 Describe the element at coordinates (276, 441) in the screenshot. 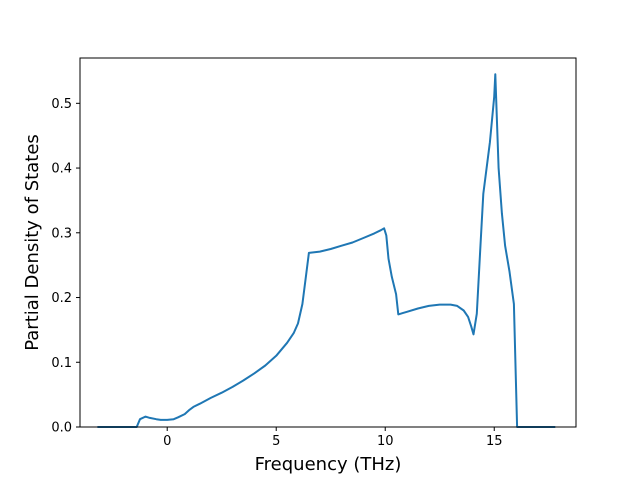

I see `x-tick-label: 5` at that location.